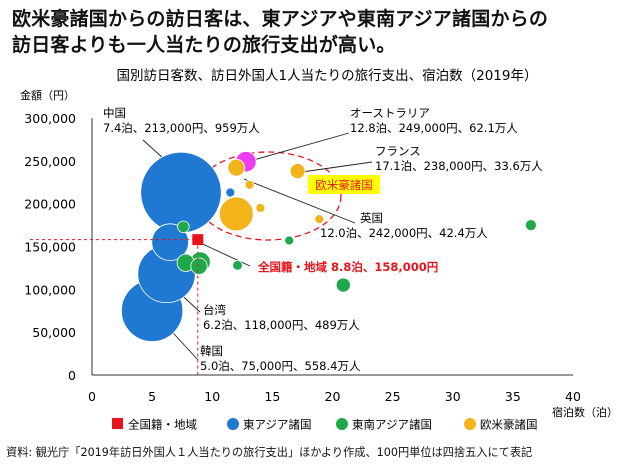  What do you see at coordinates (281, 325) in the screenshot?
I see `annotation-taiwan-detail: 6.2泊、118,000円、489万人` at bounding box center [281, 325].